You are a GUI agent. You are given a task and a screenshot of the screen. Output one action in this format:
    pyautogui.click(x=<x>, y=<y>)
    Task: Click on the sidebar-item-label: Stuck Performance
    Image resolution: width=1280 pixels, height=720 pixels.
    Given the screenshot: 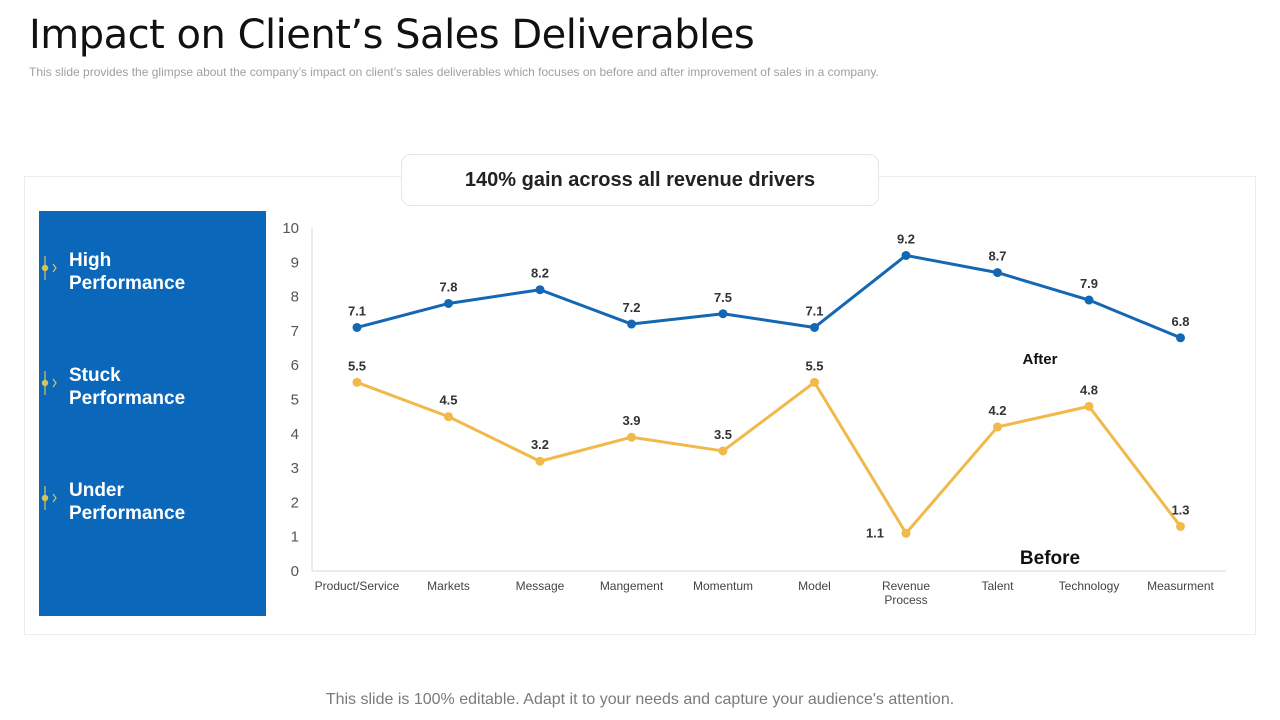 What is the action you would take?
    pyautogui.click(x=127, y=387)
    